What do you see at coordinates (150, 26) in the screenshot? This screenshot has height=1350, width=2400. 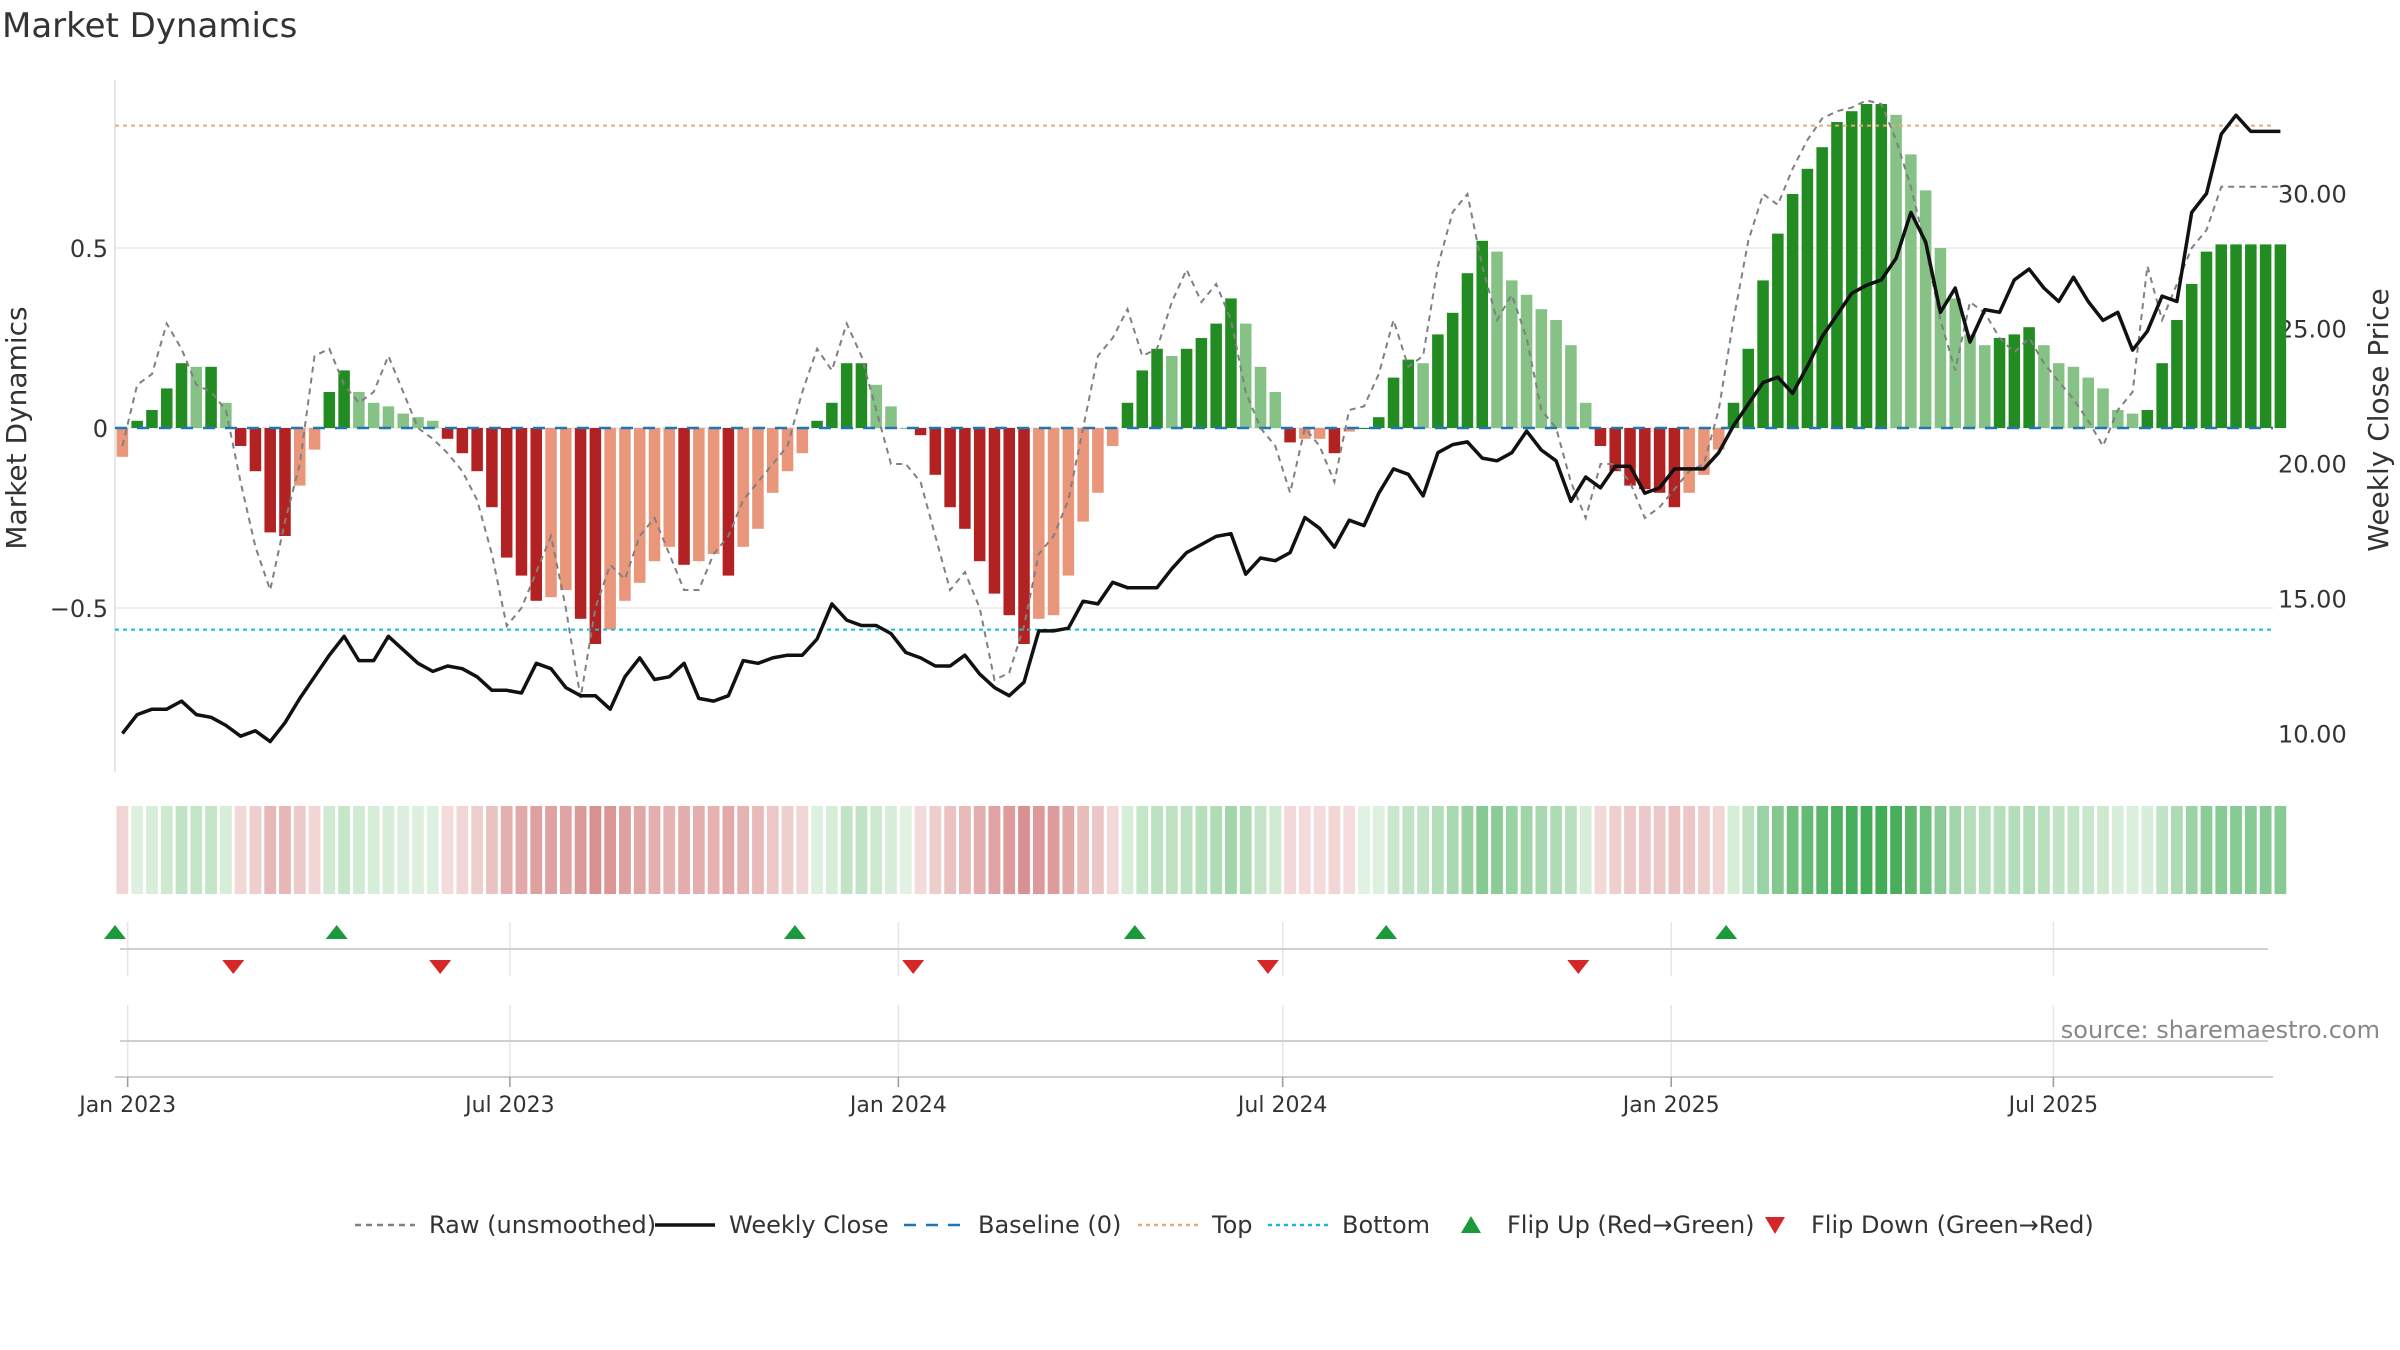 I see `chart-title: Market Dynamics` at bounding box center [150, 26].